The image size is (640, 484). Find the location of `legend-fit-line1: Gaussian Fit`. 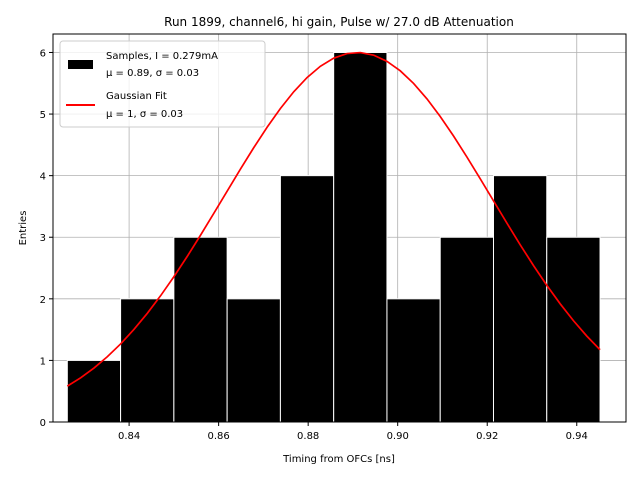

legend-fit-line1: Gaussian Fit is located at coordinates (136, 96).